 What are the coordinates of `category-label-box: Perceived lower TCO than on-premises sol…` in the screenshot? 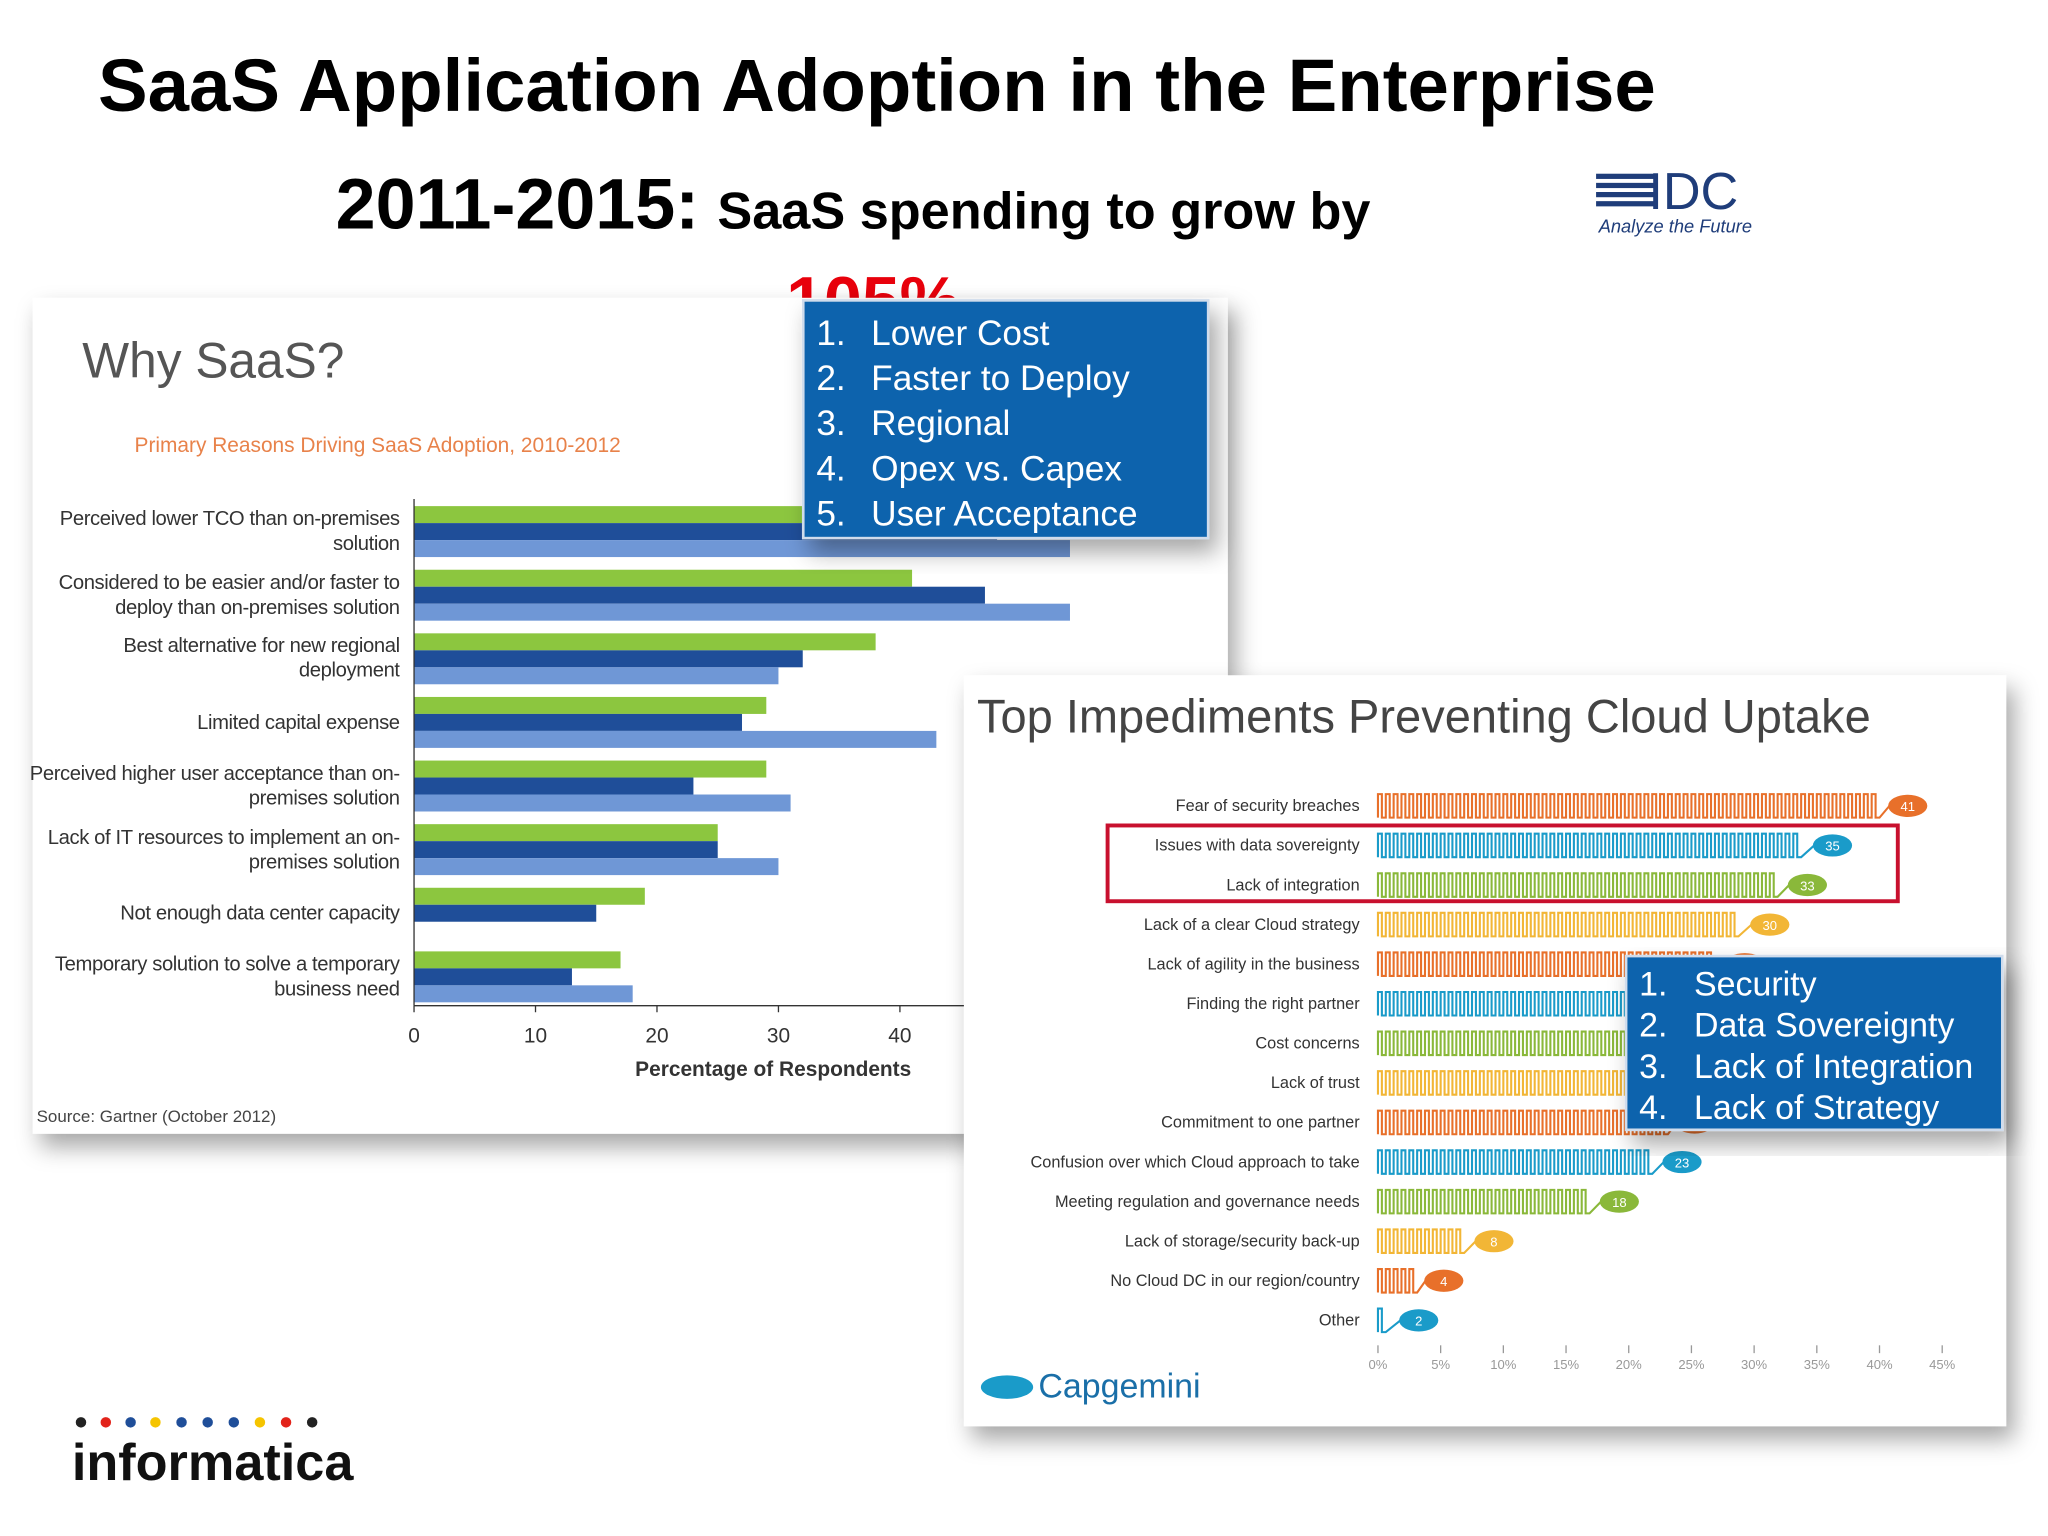 It's located at (229, 532).